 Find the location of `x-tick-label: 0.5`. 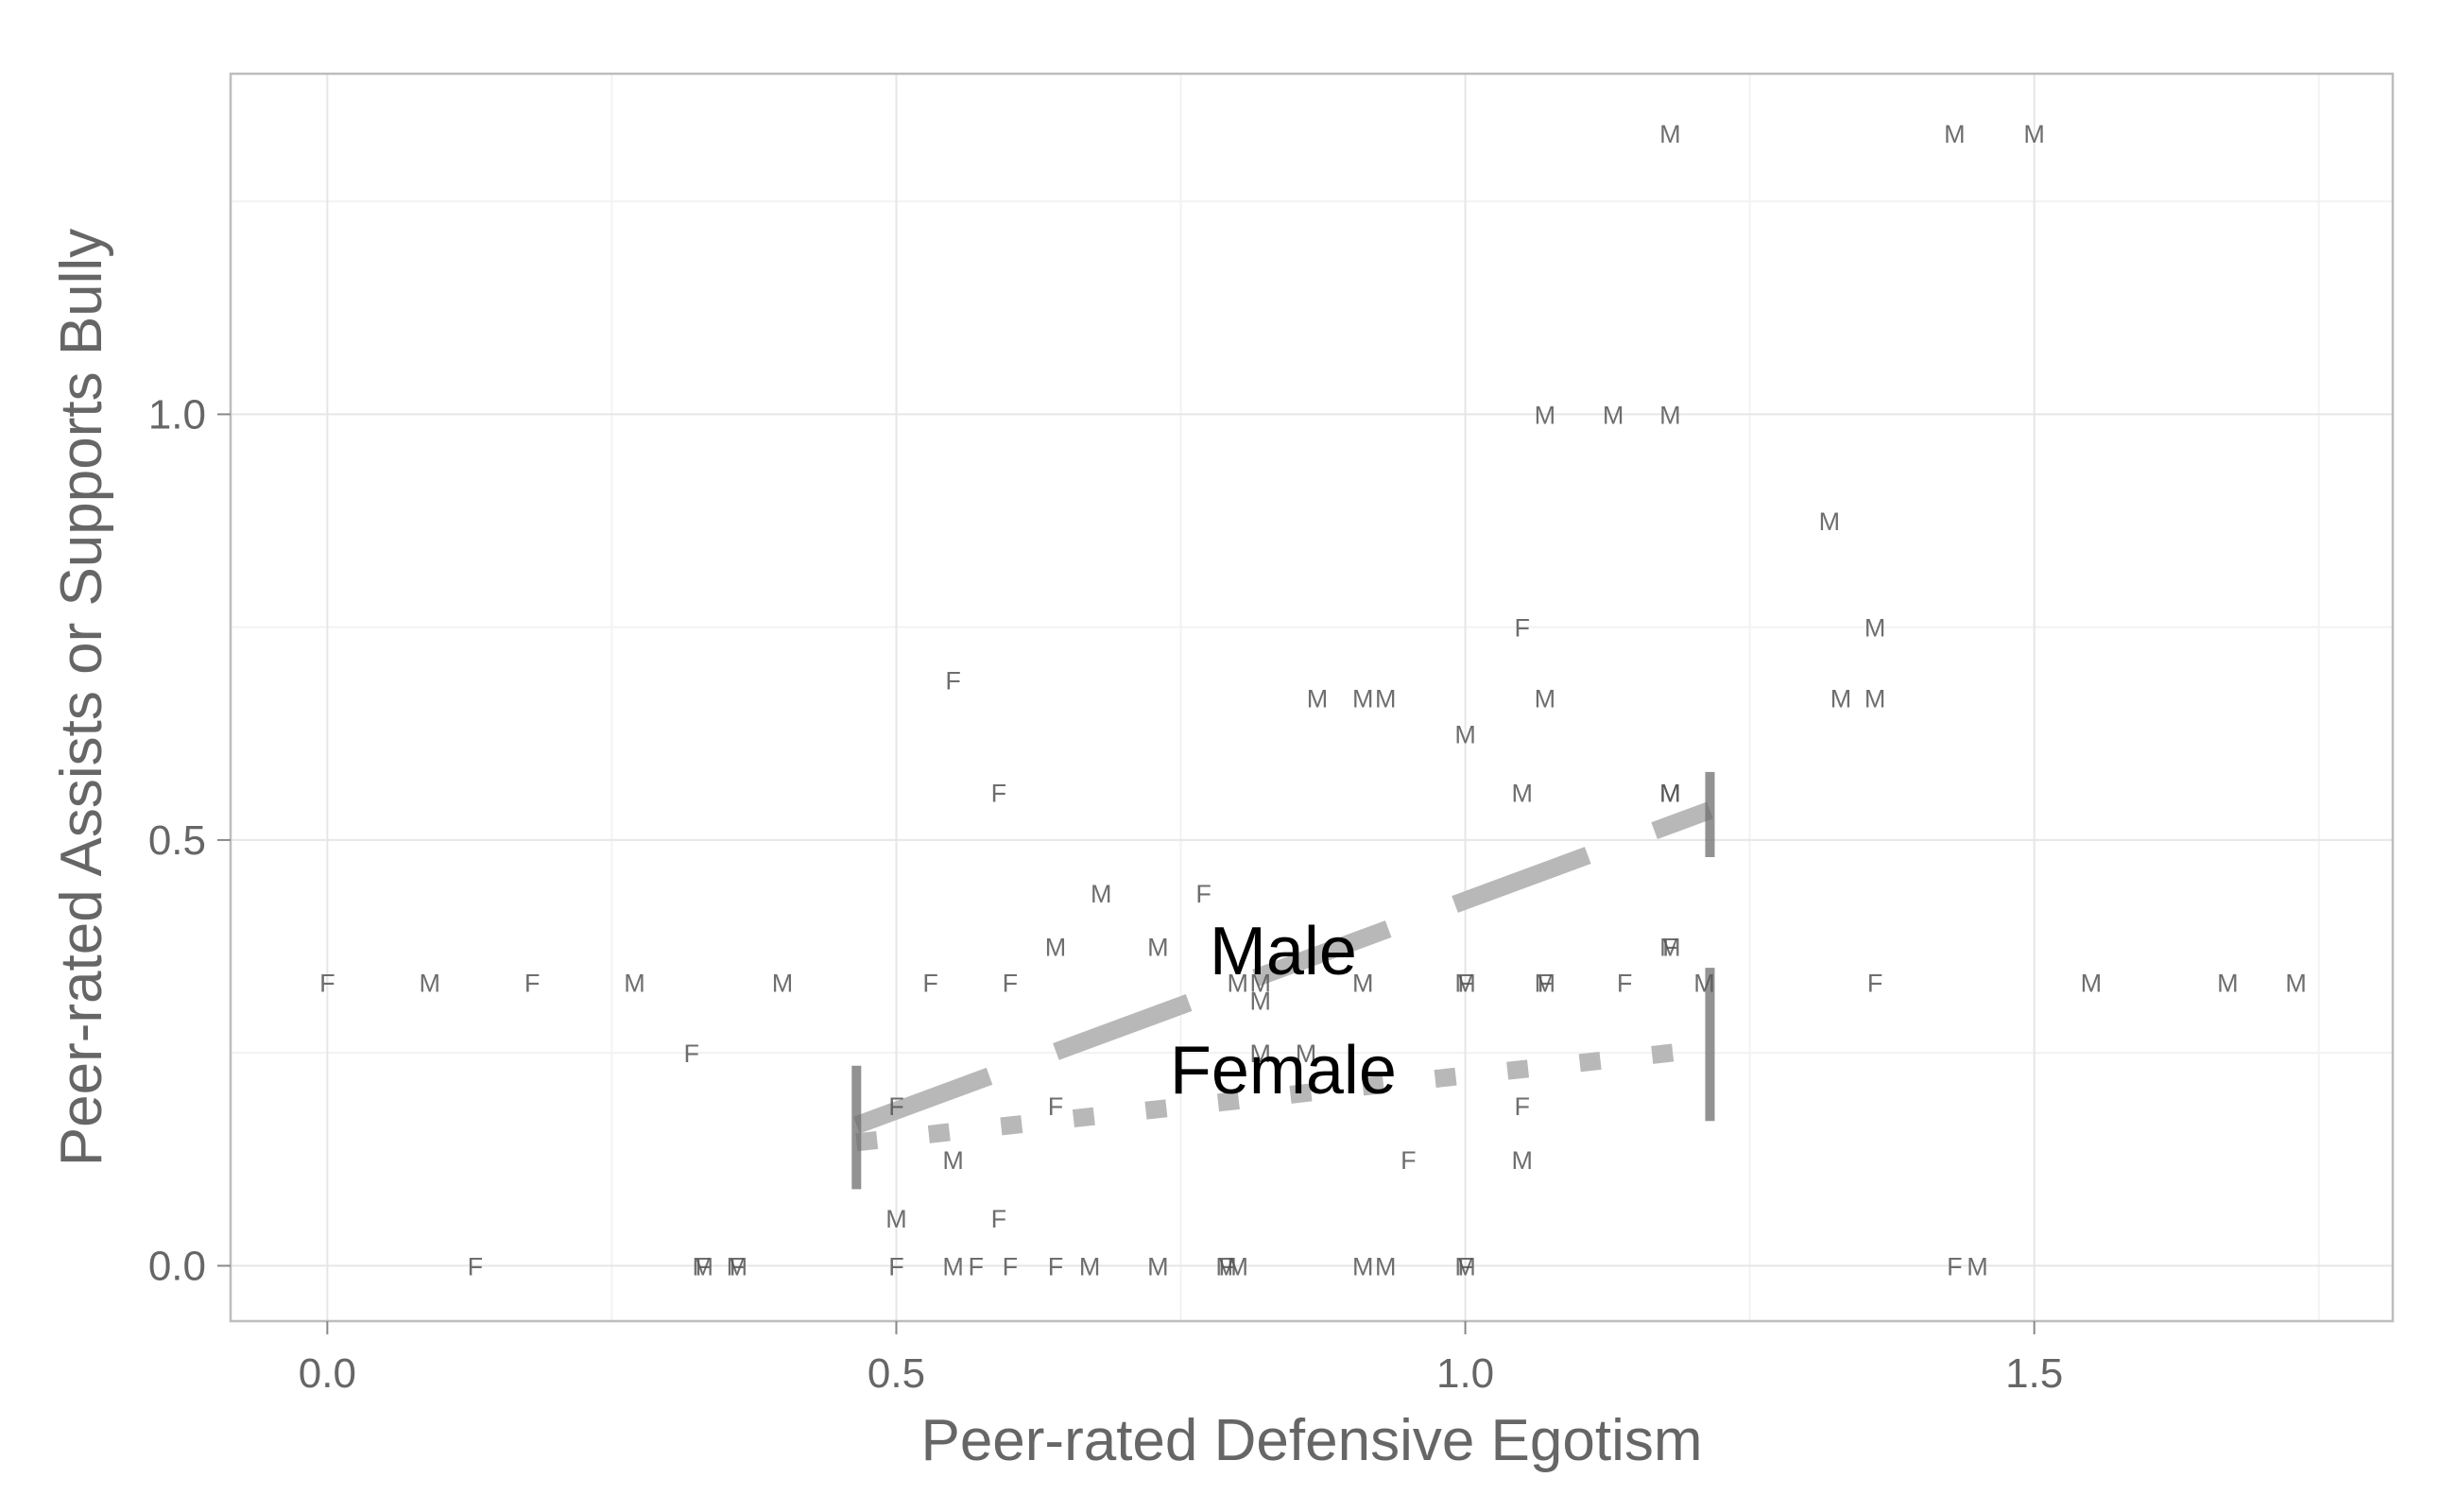

x-tick-label: 0.5 is located at coordinates (896, 1373).